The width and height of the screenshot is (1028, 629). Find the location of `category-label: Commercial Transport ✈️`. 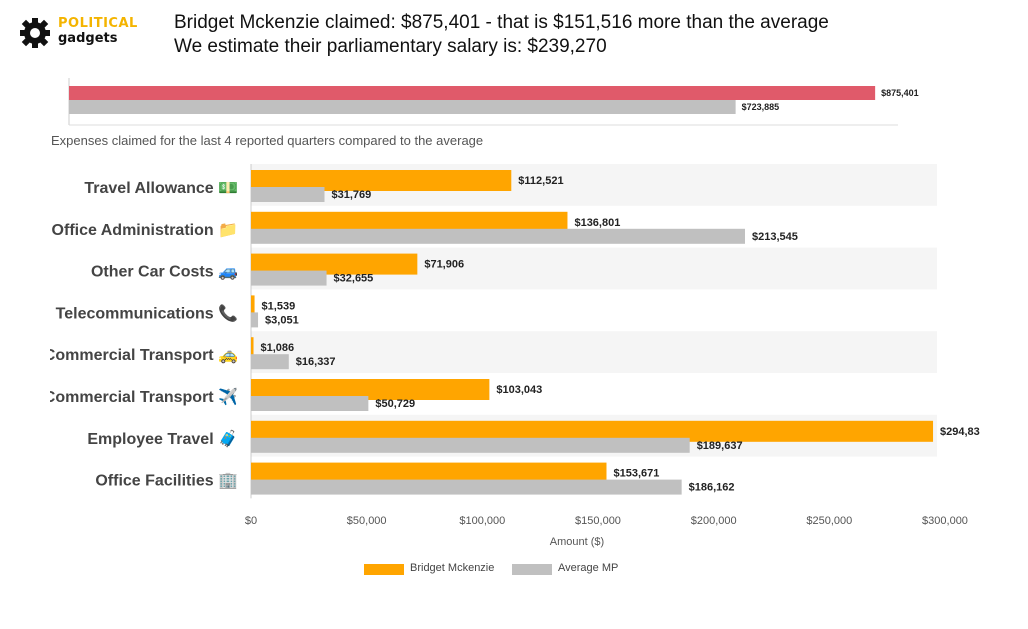

category-label: Commercial Transport ✈️ is located at coordinates (141, 396).